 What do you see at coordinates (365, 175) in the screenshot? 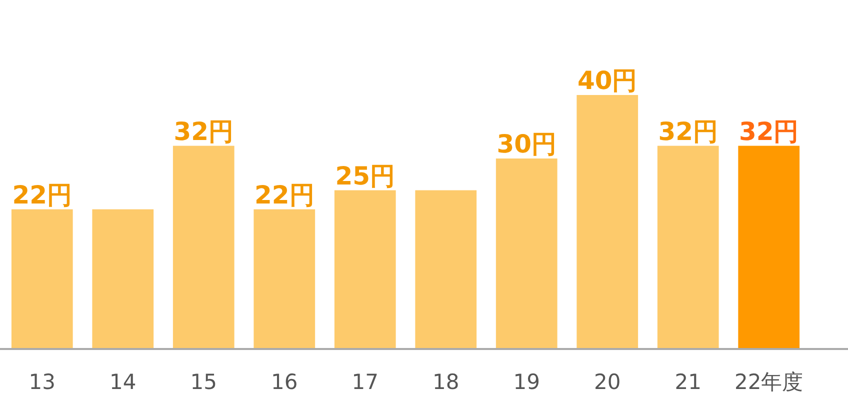
I see `data-label: 25円` at bounding box center [365, 175].